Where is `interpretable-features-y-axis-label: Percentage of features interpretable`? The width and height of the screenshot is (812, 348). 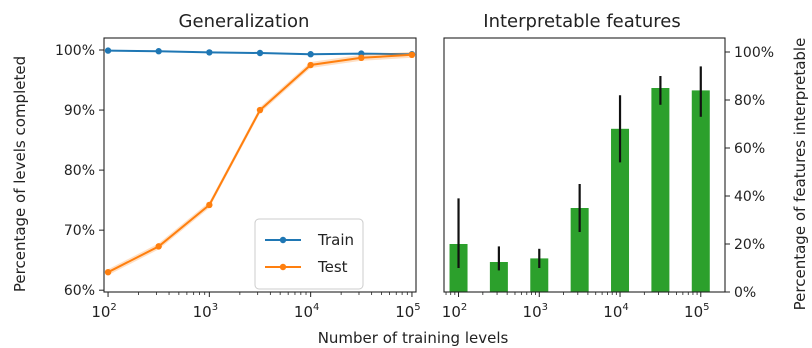 interpretable-features-y-axis-label: Percentage of features interpretable is located at coordinates (800, 174).